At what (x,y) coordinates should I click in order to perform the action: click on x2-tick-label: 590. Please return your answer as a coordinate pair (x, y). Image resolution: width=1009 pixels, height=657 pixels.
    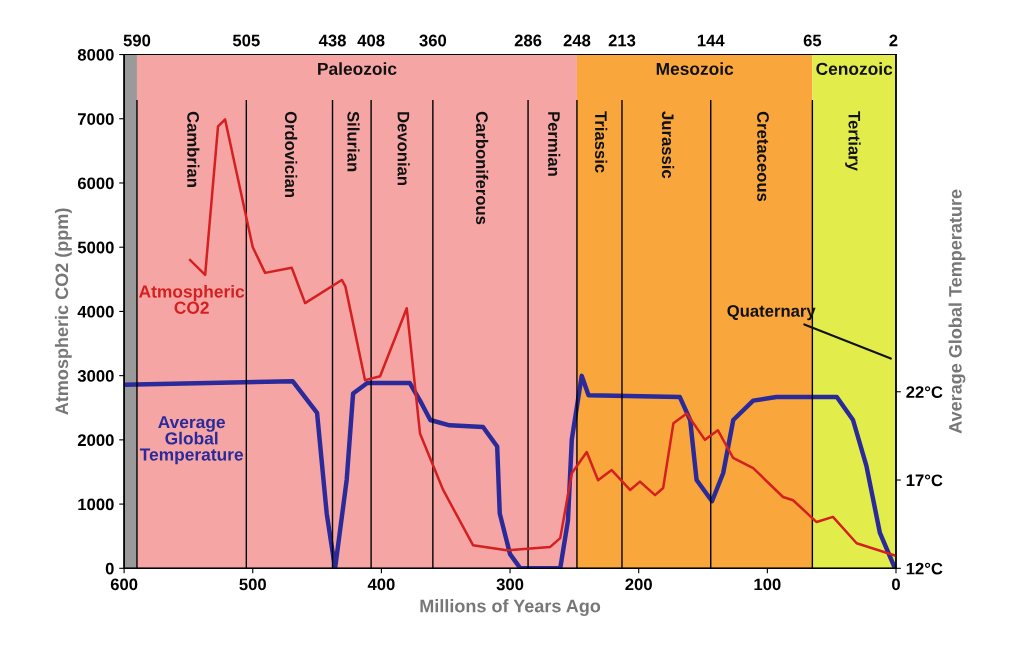
    Looking at the image, I should click on (137, 40).